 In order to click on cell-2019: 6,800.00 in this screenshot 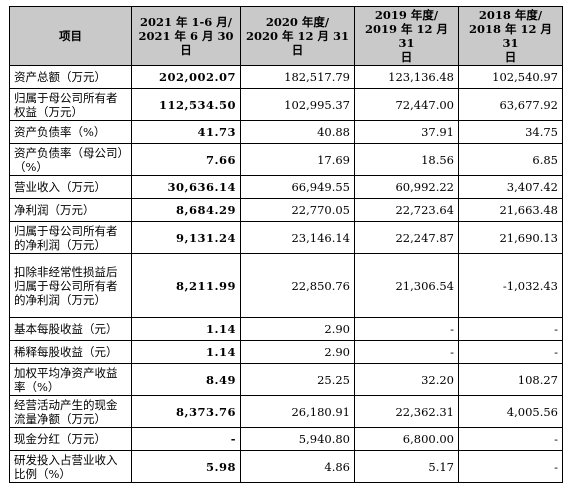, I will do `click(406, 439)`.